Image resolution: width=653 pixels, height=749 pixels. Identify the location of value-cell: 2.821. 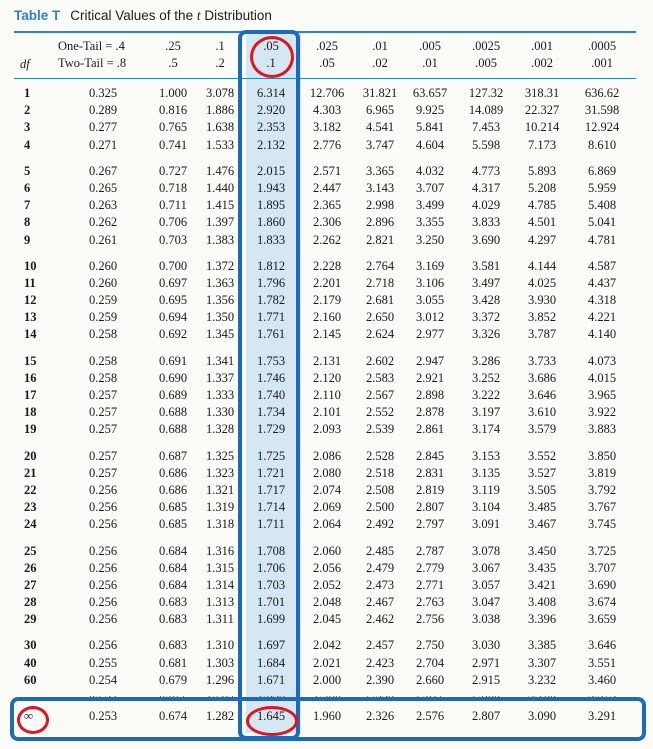
(380, 239).